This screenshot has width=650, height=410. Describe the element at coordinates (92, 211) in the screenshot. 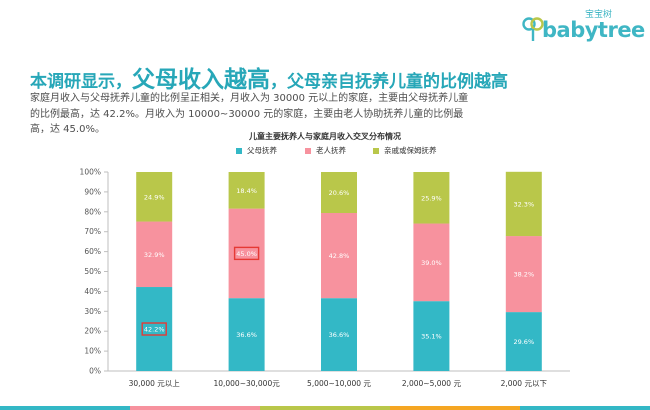

I see `y-tick-label: 80%` at that location.